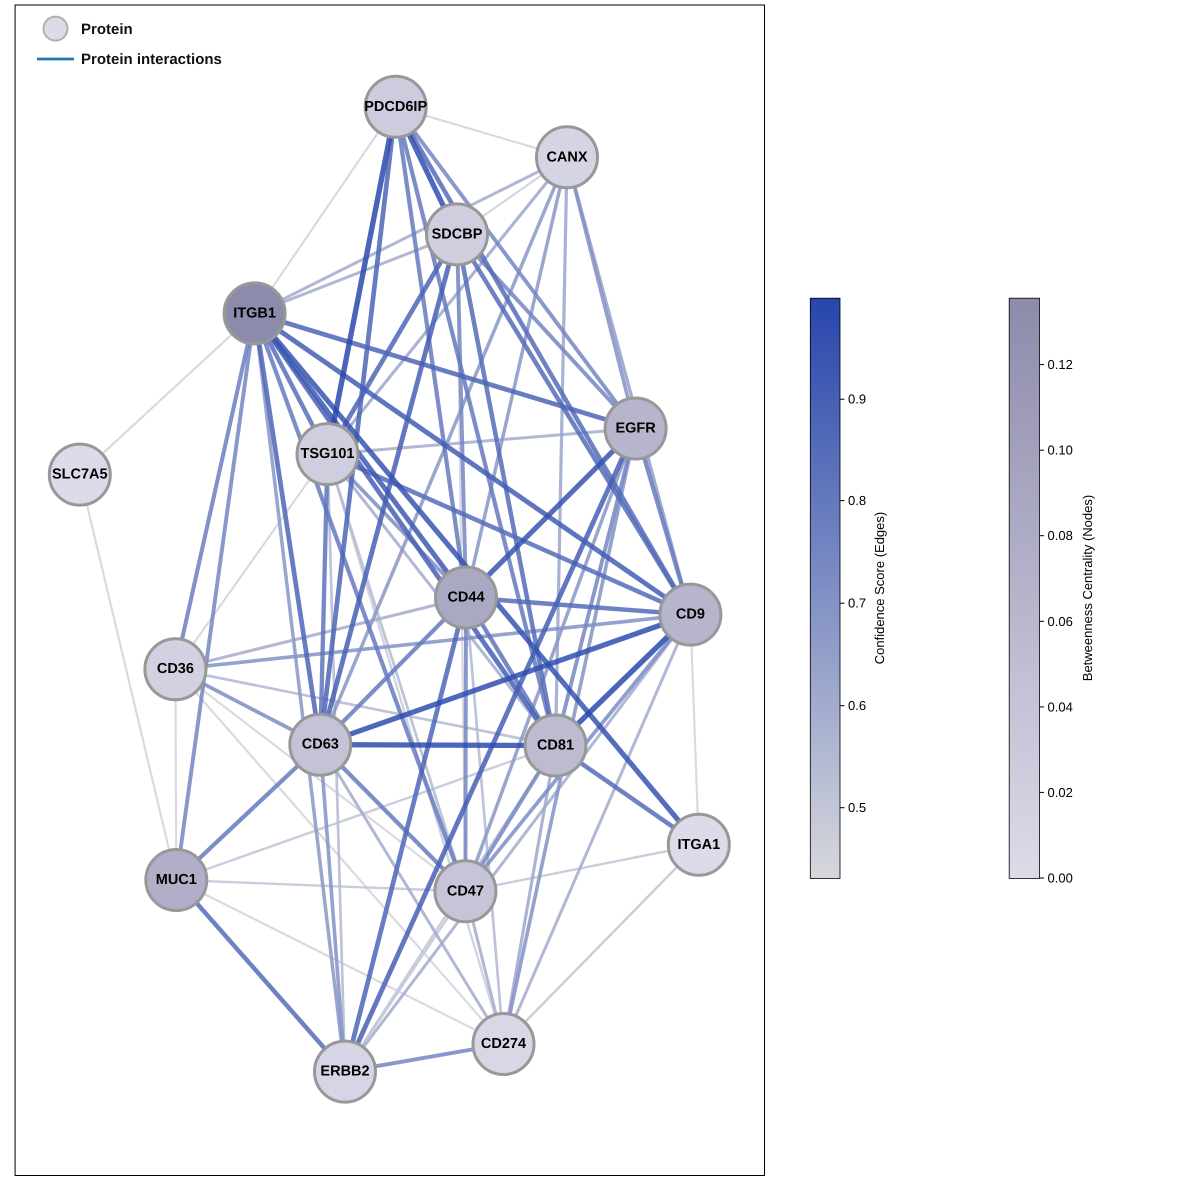 The height and width of the screenshot is (1195, 1200). I want to click on svg-text: CD44, so click(465, 598).